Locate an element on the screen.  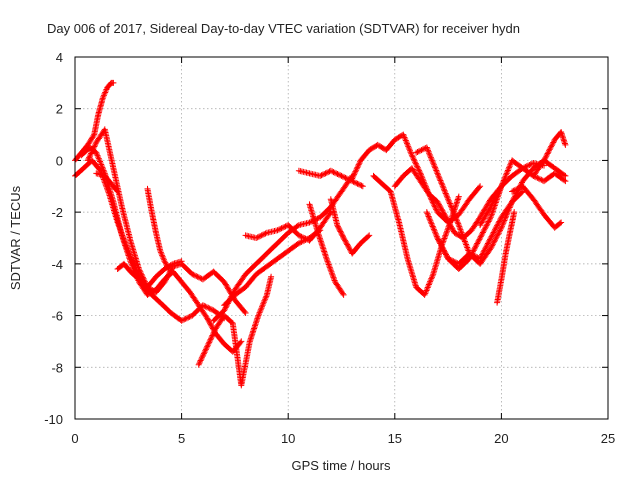
x-tick-label: 5 is located at coordinates (181, 438).